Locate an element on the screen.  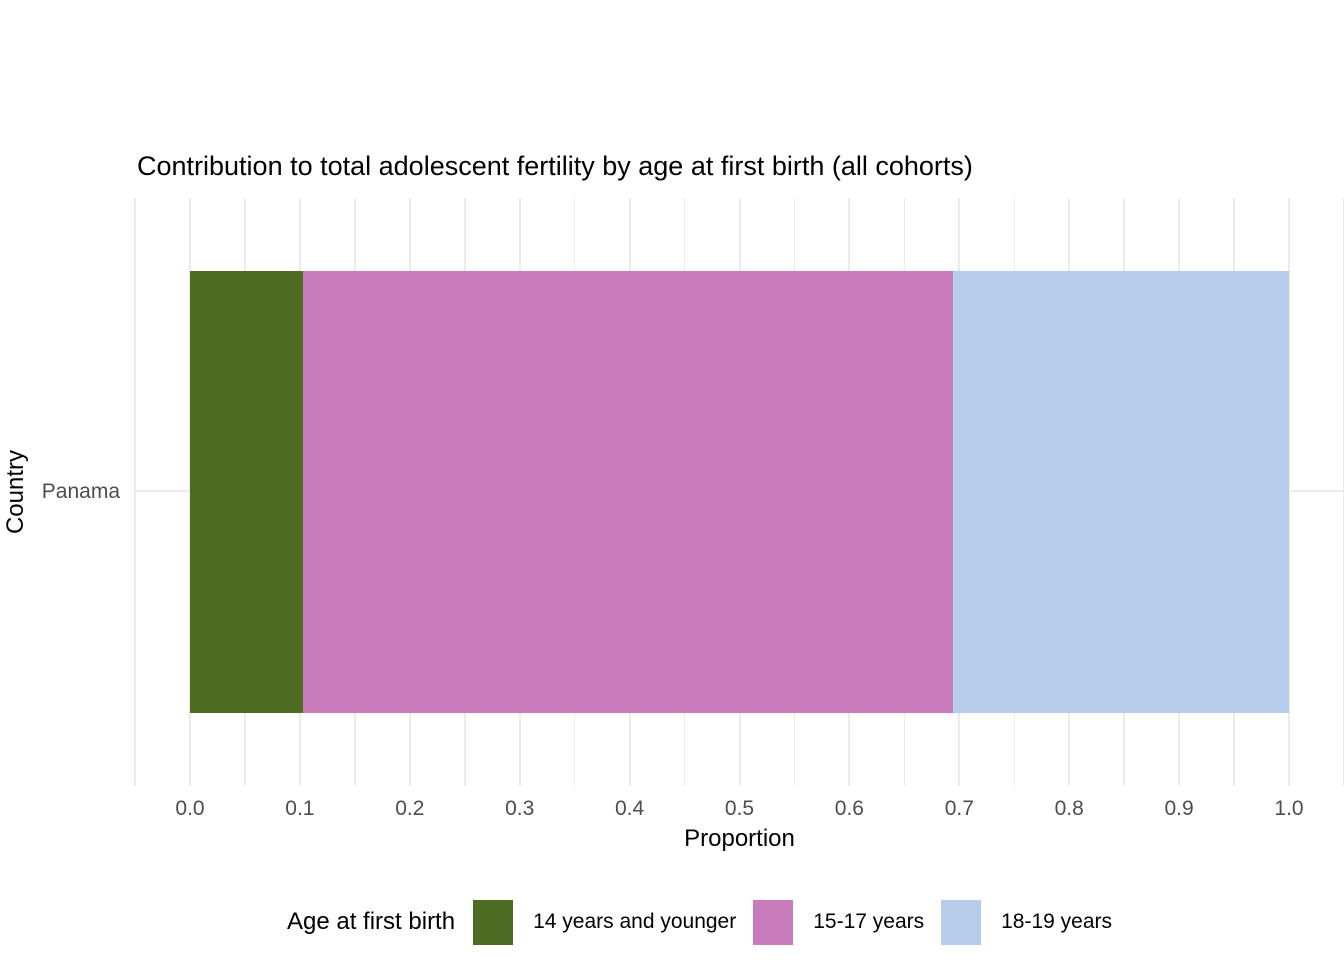
x-tick-label: 0.5 is located at coordinates (739, 808).